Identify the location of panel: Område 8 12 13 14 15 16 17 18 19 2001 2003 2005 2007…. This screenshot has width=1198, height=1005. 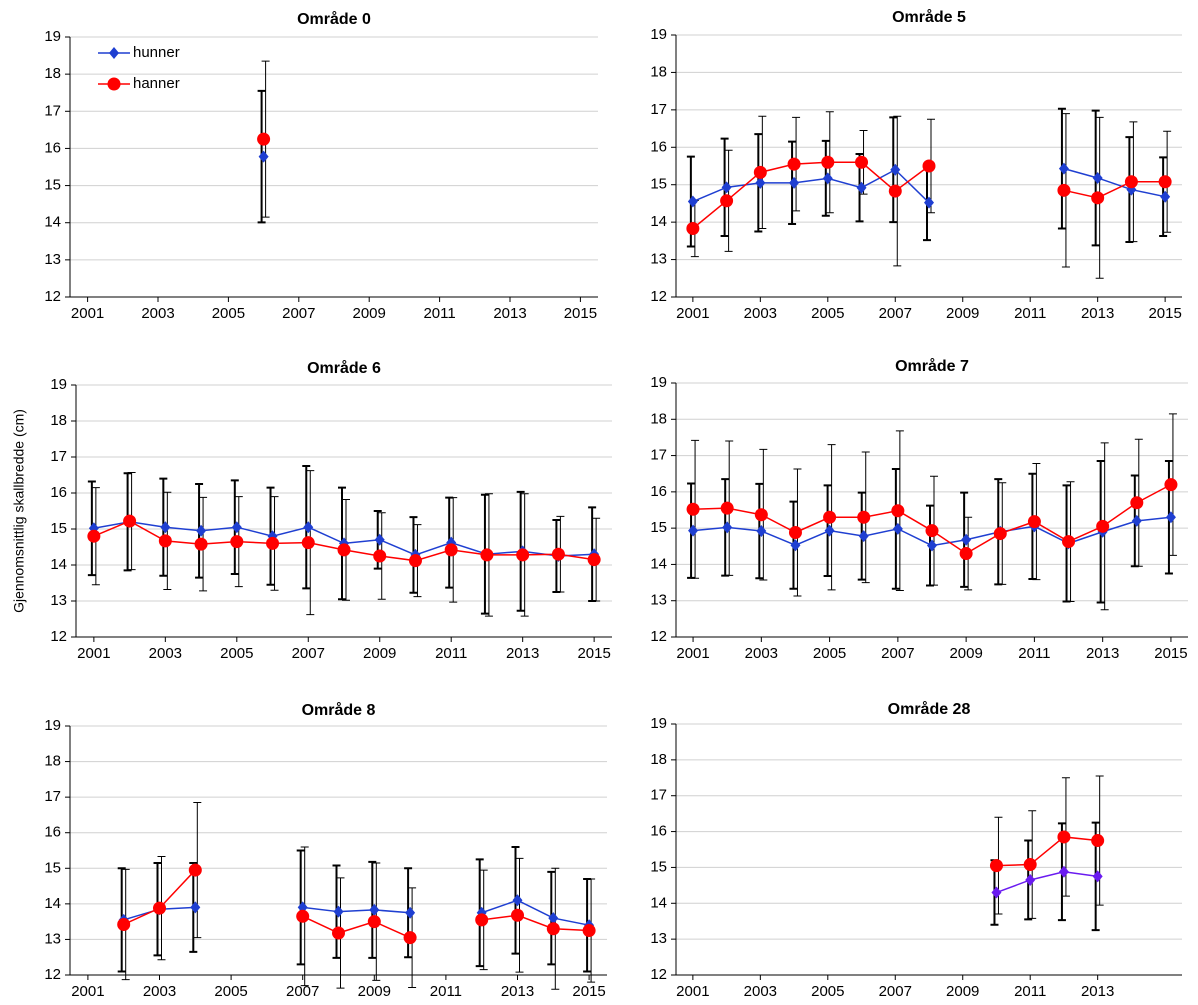
(325, 850).